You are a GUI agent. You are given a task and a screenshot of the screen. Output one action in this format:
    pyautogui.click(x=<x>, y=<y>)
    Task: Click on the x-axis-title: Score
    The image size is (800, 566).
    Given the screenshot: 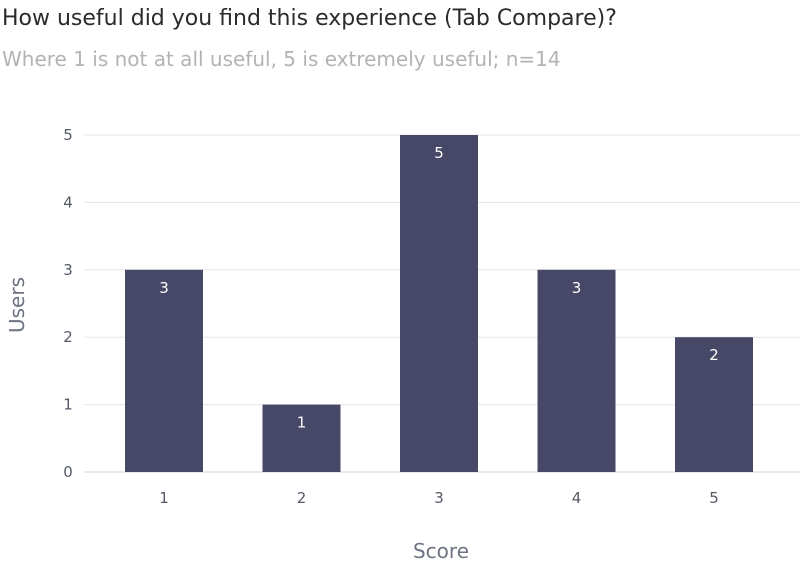 What is the action you would take?
    pyautogui.click(x=441, y=551)
    